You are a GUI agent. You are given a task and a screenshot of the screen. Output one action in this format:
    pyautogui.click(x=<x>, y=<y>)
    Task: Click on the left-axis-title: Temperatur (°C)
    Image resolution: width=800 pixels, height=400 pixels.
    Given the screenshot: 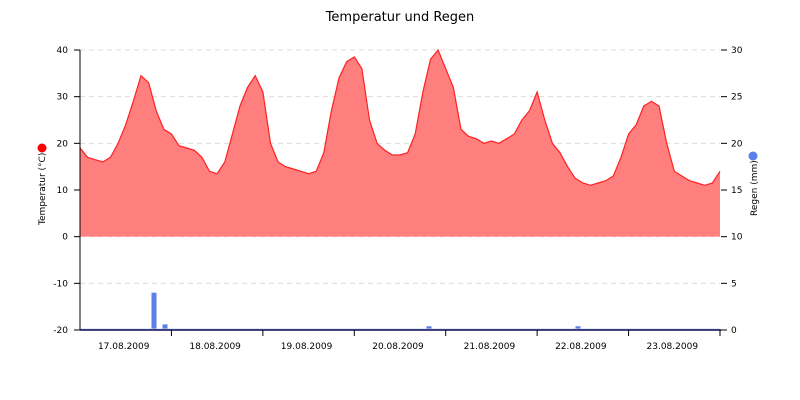 What is the action you would take?
    pyautogui.click(x=43, y=189)
    